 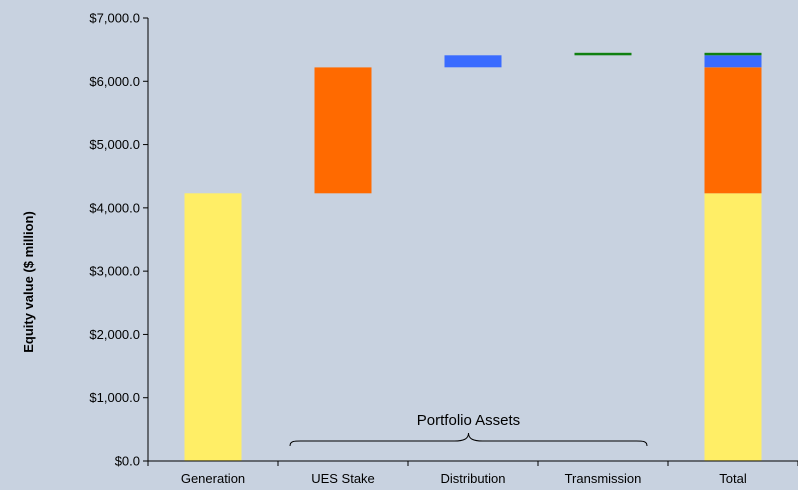 What do you see at coordinates (603, 478) in the screenshot?
I see `x-category-label: Transmission` at bounding box center [603, 478].